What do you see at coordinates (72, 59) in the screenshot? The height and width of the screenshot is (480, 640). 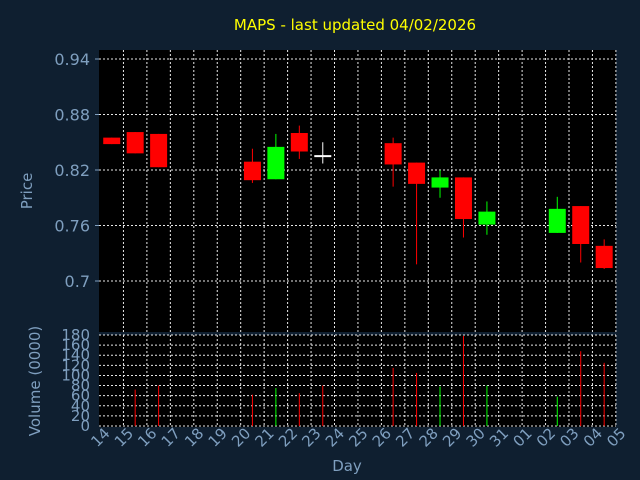 I see `price-tick-label: 0.94` at bounding box center [72, 59].